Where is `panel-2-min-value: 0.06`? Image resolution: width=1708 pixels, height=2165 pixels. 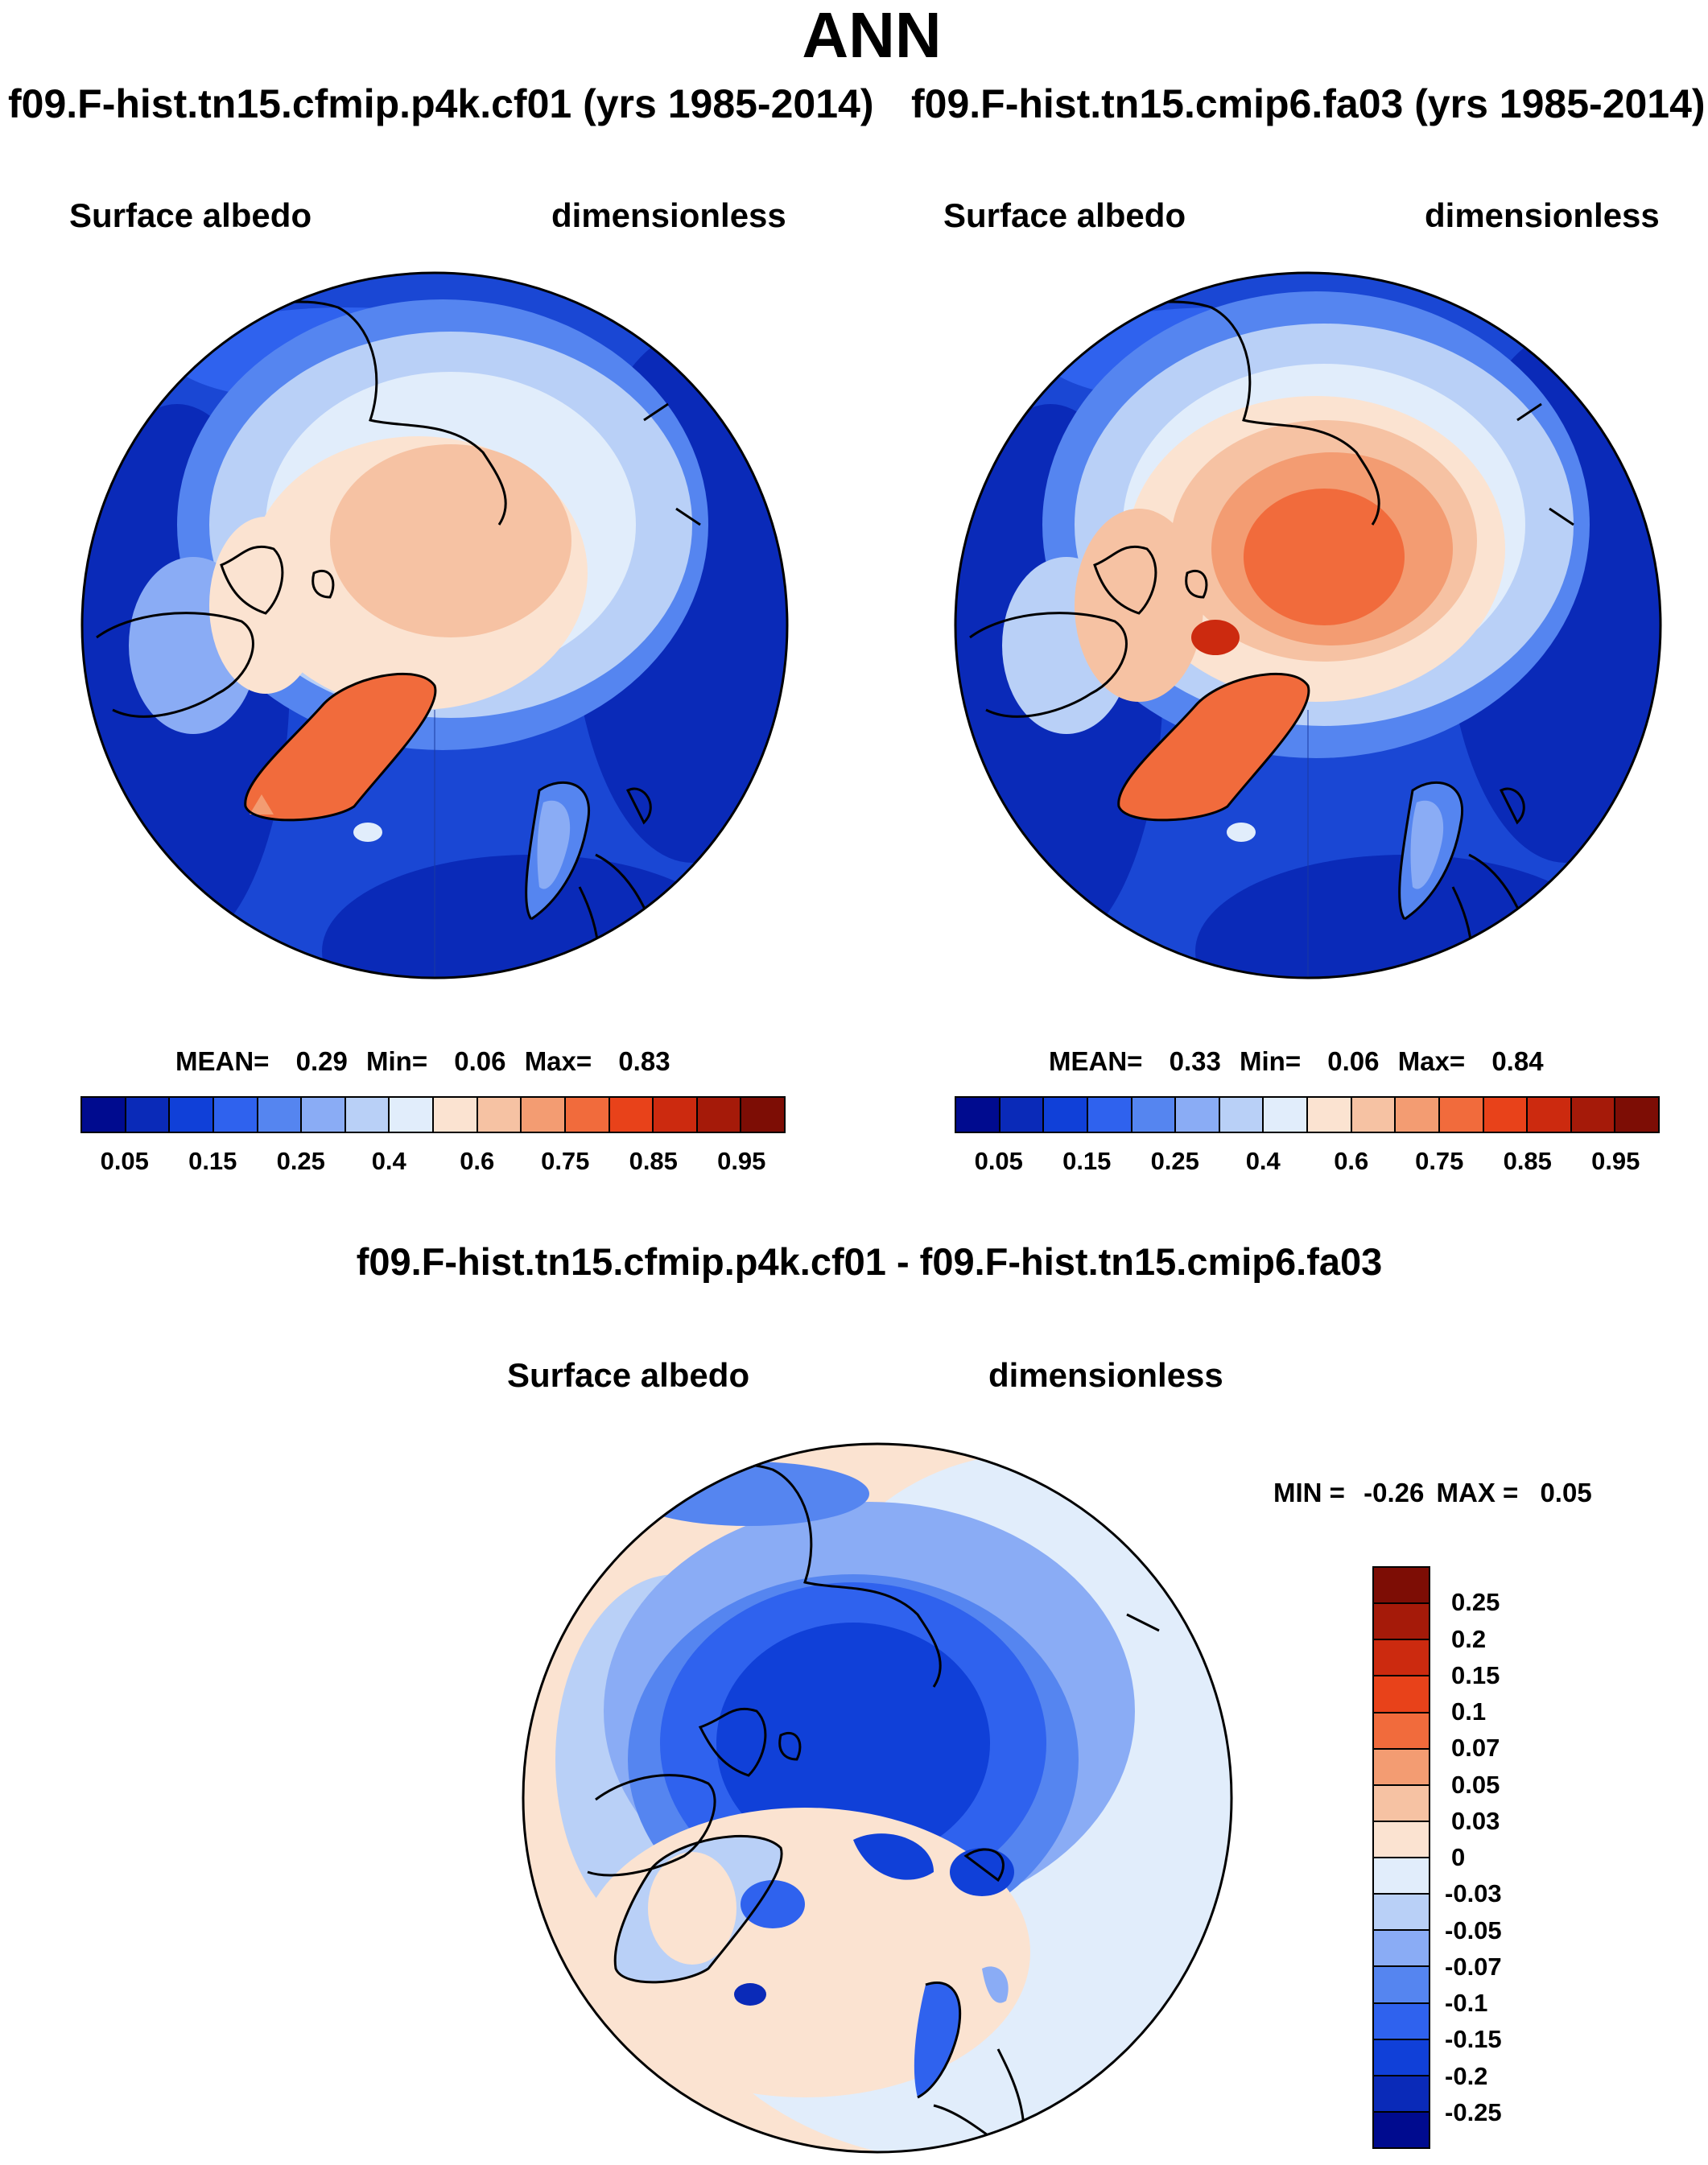 panel-2-min-value: 0.06 is located at coordinates (1353, 1061).